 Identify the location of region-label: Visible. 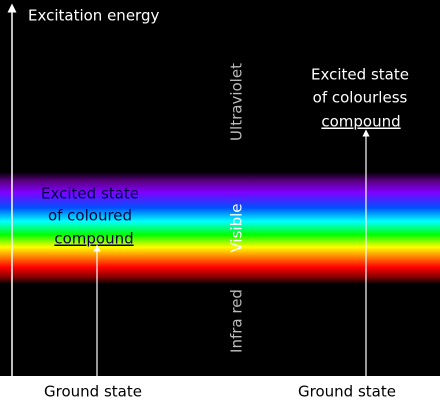
(237, 228).